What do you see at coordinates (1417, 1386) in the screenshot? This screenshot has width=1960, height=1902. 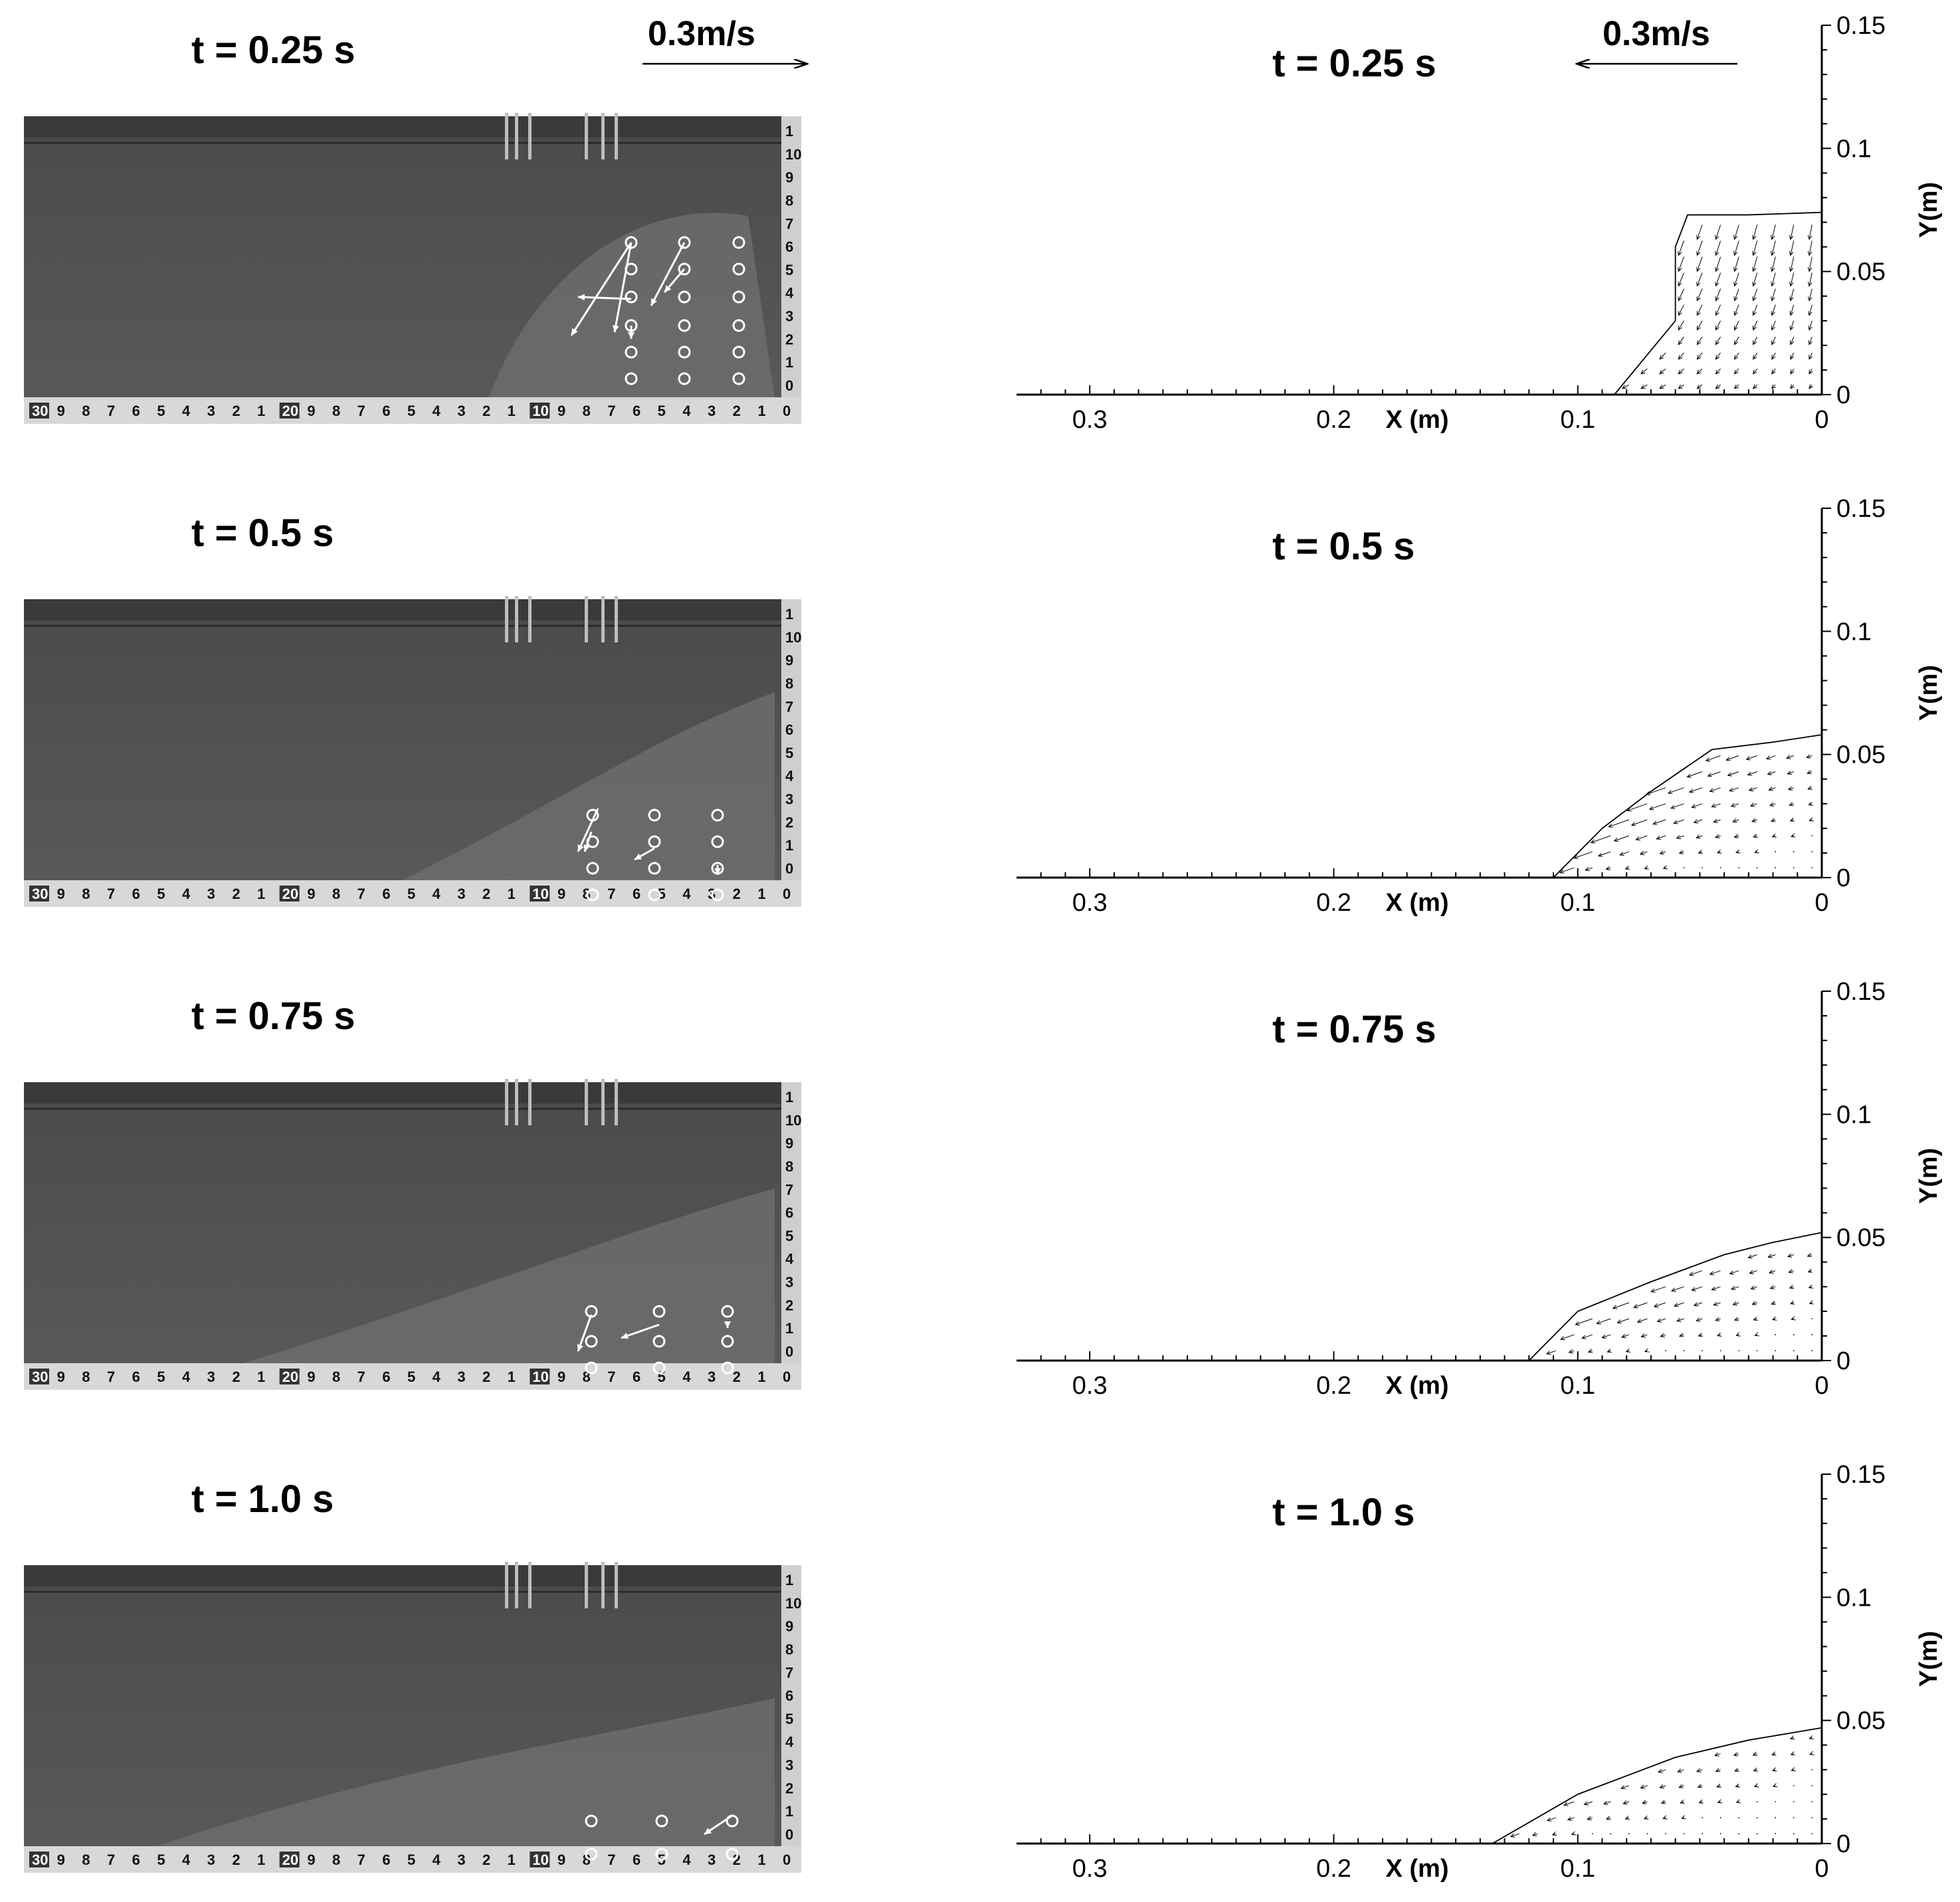 I see `x-axis-title: X (m)` at bounding box center [1417, 1386].